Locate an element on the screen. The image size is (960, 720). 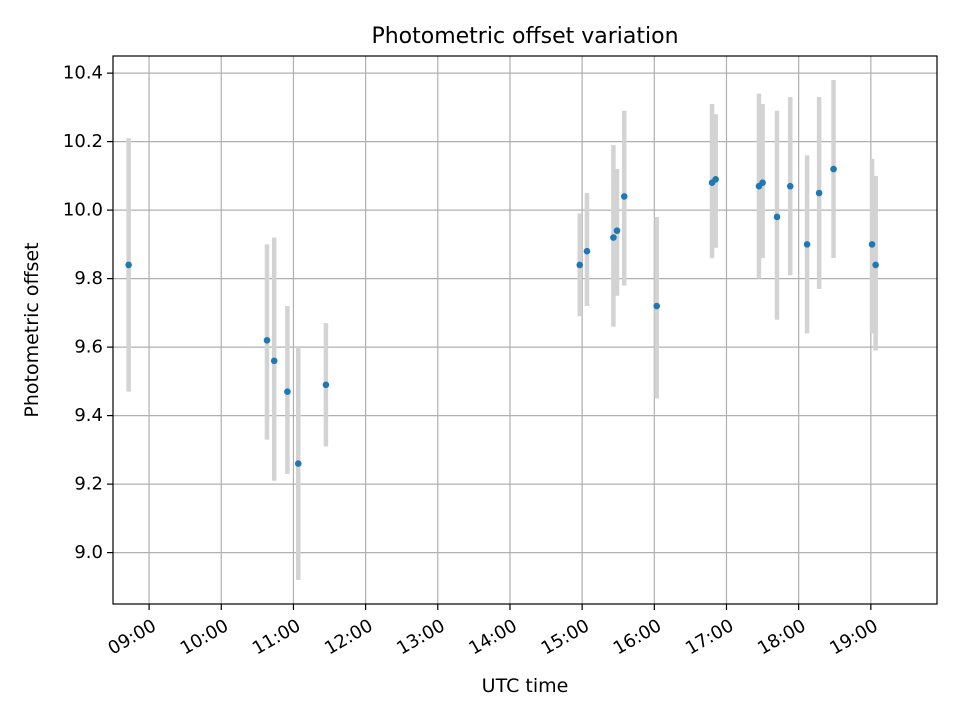
chart-title: Photometric offset variation is located at coordinates (524, 36).